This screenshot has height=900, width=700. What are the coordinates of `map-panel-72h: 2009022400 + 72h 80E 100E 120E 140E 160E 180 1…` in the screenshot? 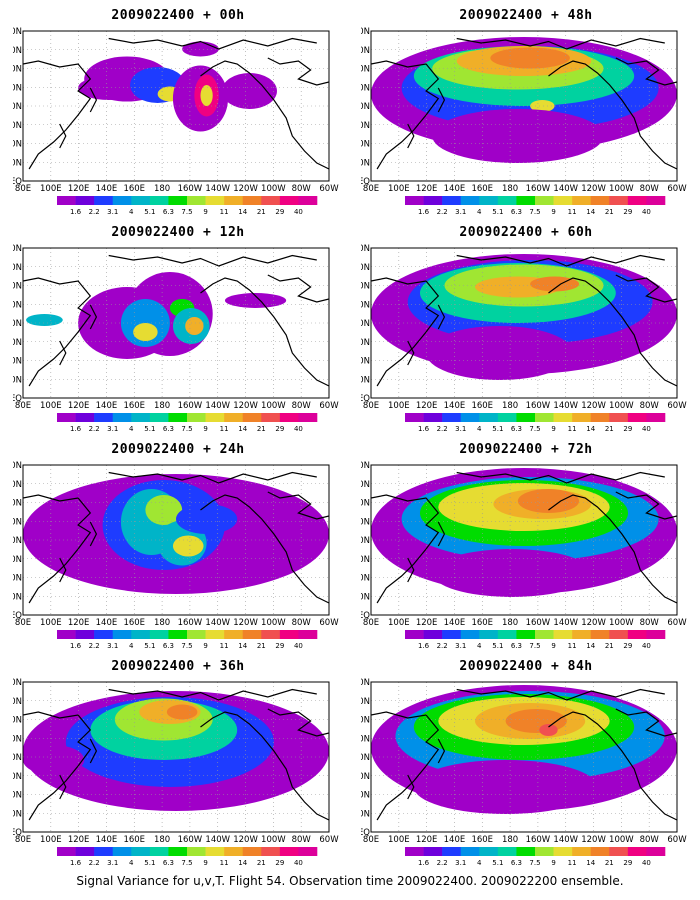 It's located at (526, 547).